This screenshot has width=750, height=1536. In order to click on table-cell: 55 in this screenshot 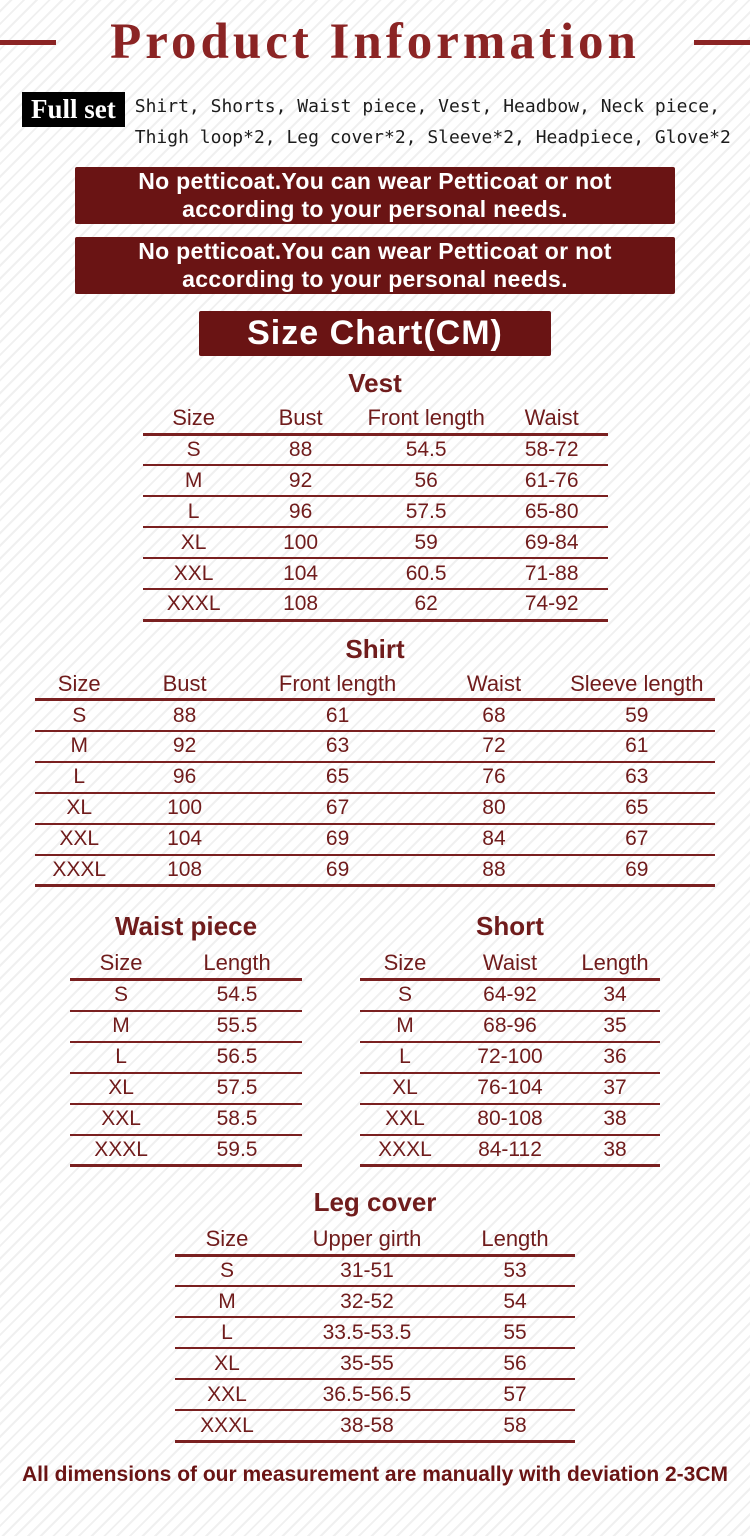, I will do `click(515, 1333)`.